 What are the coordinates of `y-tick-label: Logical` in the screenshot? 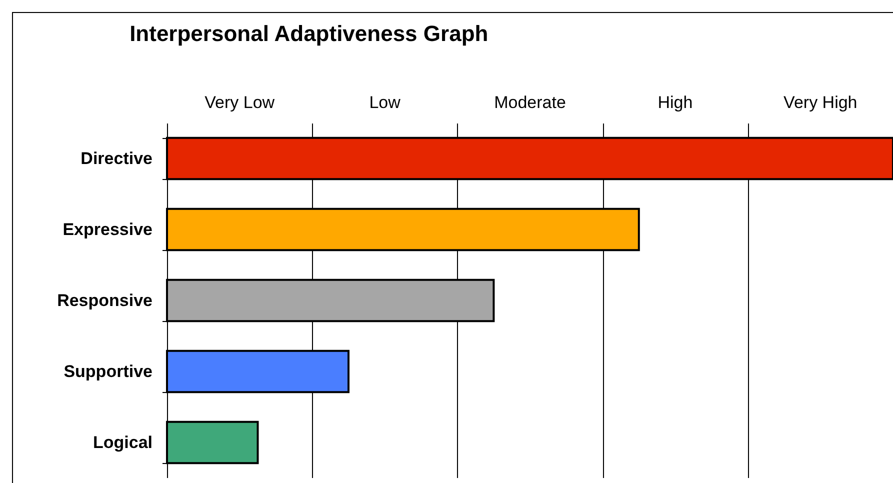 It's located at (122, 442).